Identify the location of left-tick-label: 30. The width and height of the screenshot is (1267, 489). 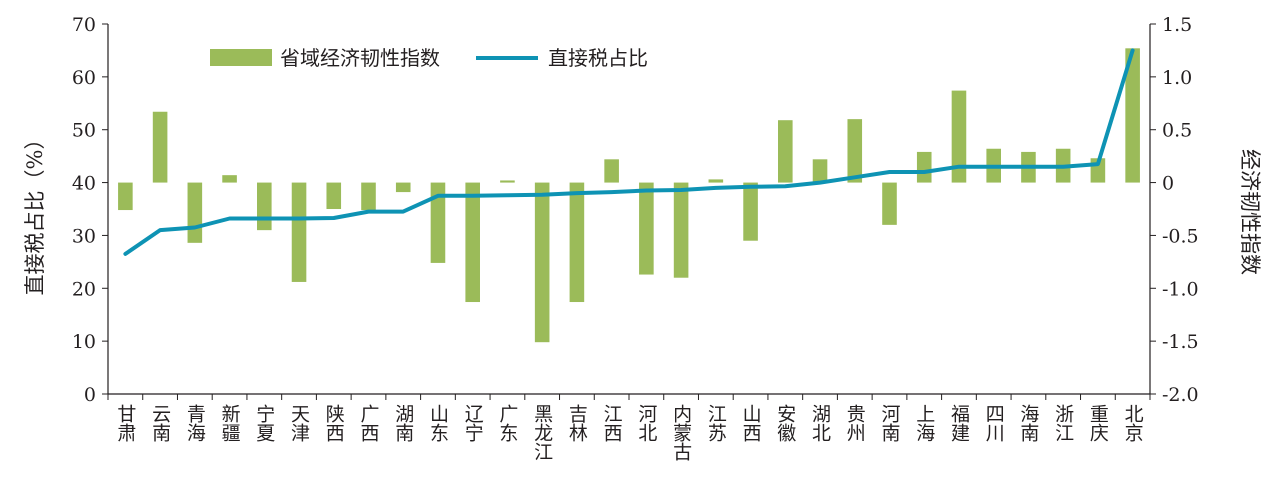
(84, 236).